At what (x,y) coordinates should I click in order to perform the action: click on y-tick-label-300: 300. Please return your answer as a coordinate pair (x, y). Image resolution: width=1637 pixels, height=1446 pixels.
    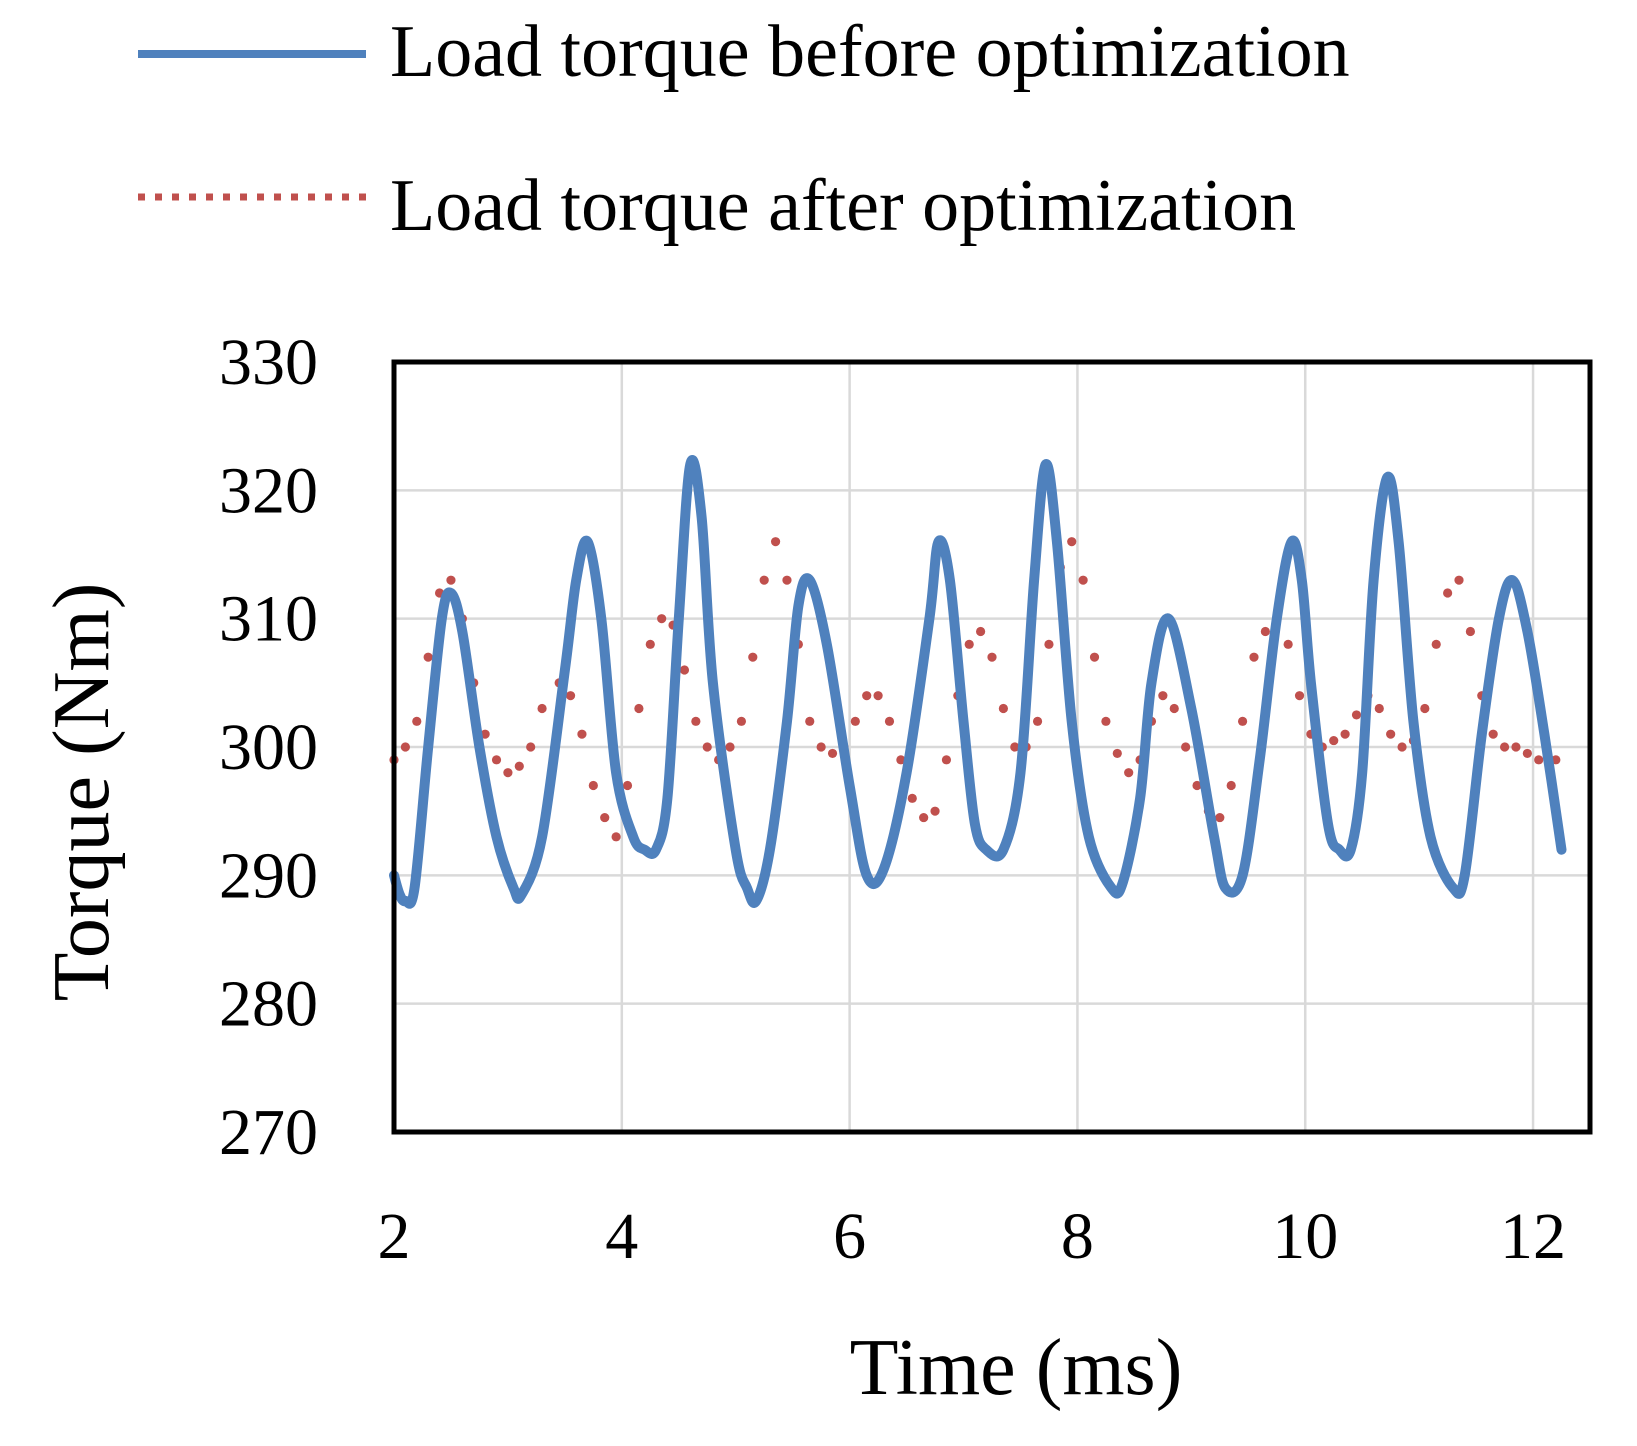
    Looking at the image, I should click on (268, 747).